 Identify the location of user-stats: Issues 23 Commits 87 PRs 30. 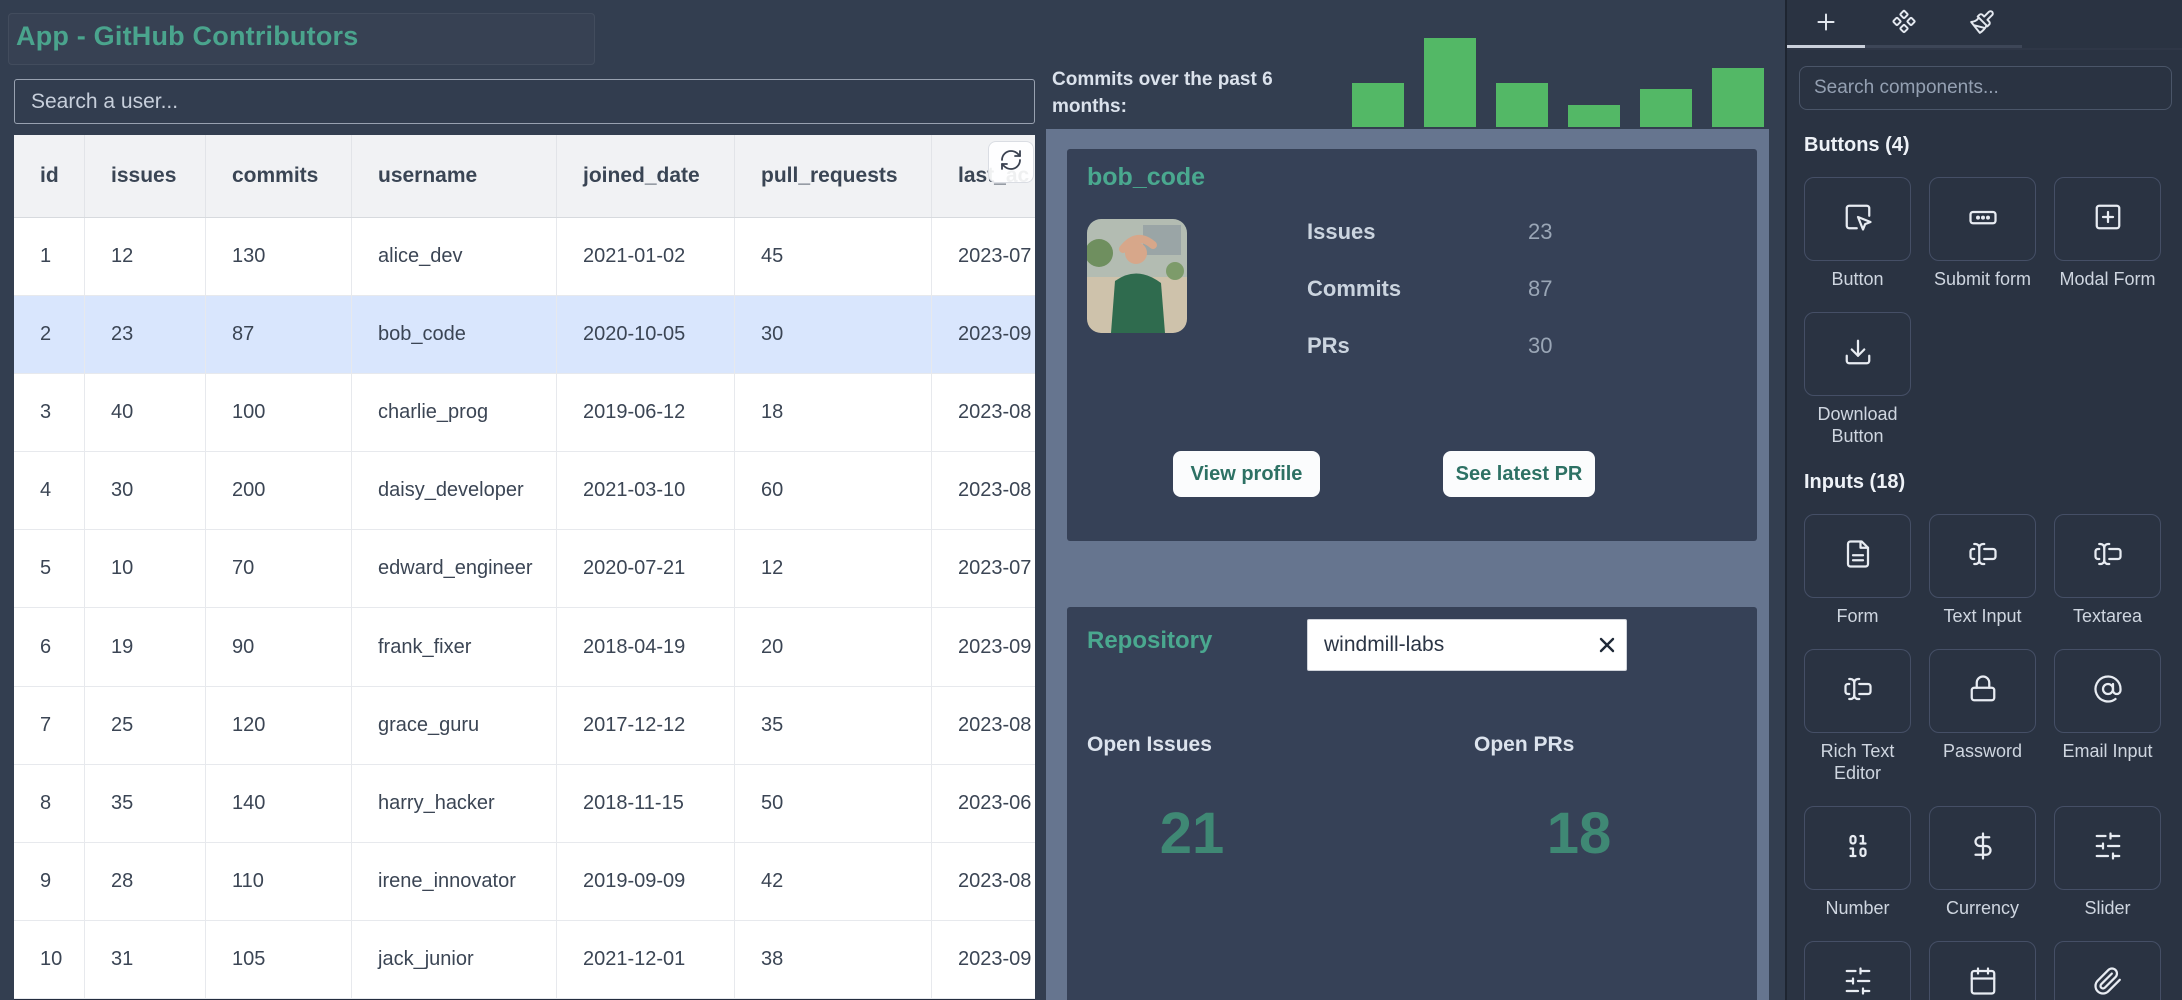
(1429, 289).